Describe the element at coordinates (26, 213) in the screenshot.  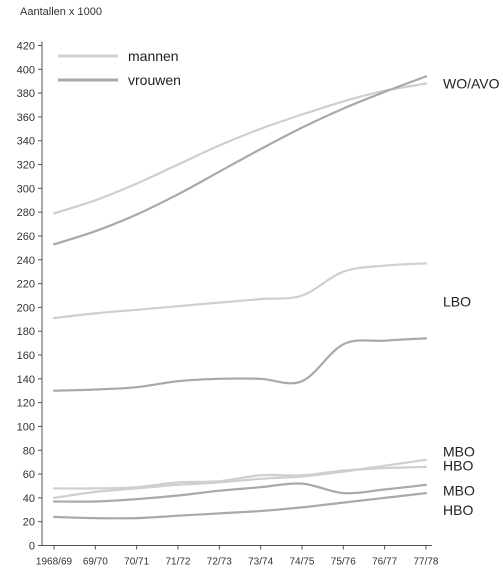
I see `y-tick-label: 280` at that location.